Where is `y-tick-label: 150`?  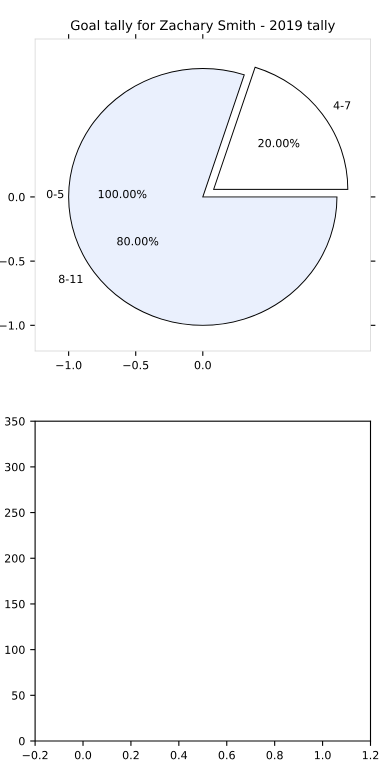
y-tick-label: 150 is located at coordinates (15, 604).